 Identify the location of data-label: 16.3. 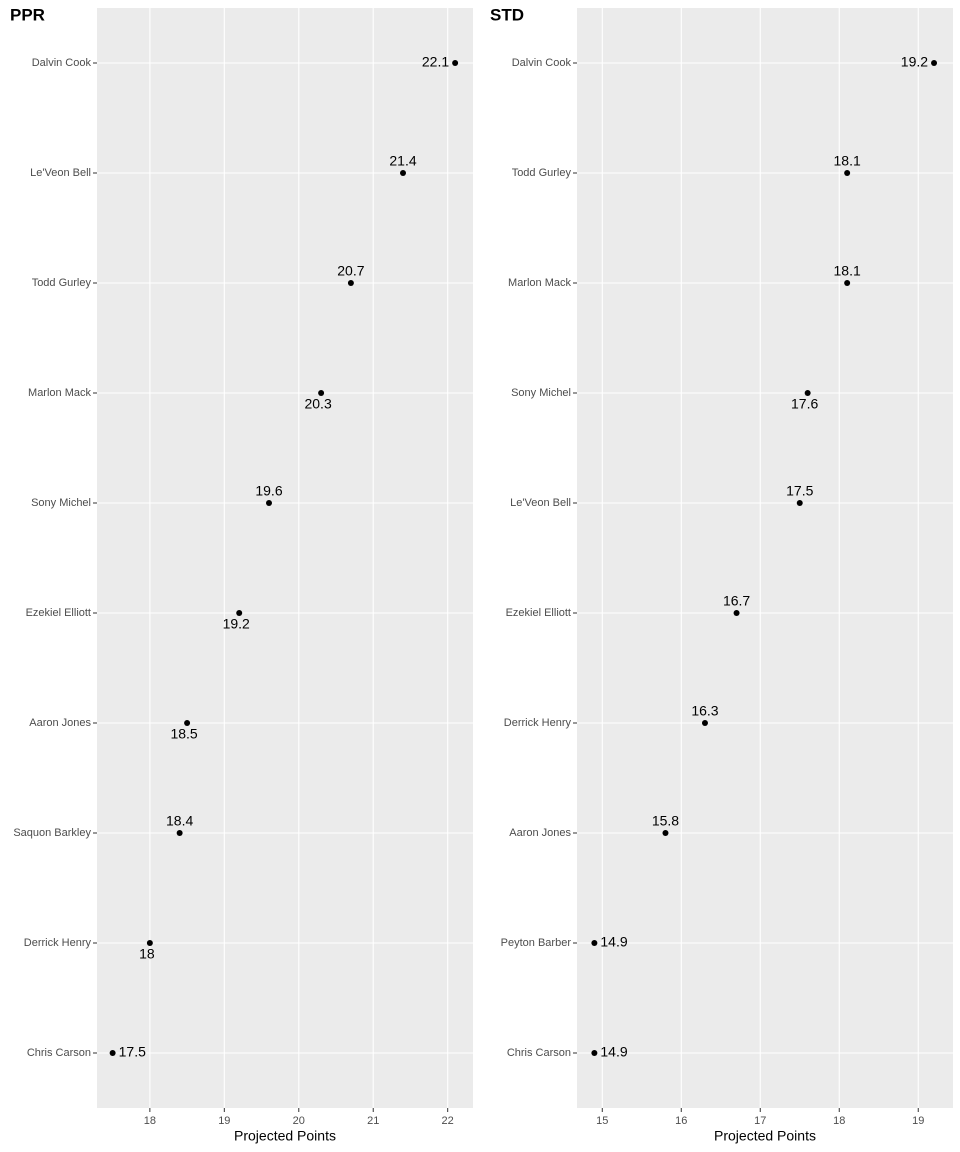
(704, 711).